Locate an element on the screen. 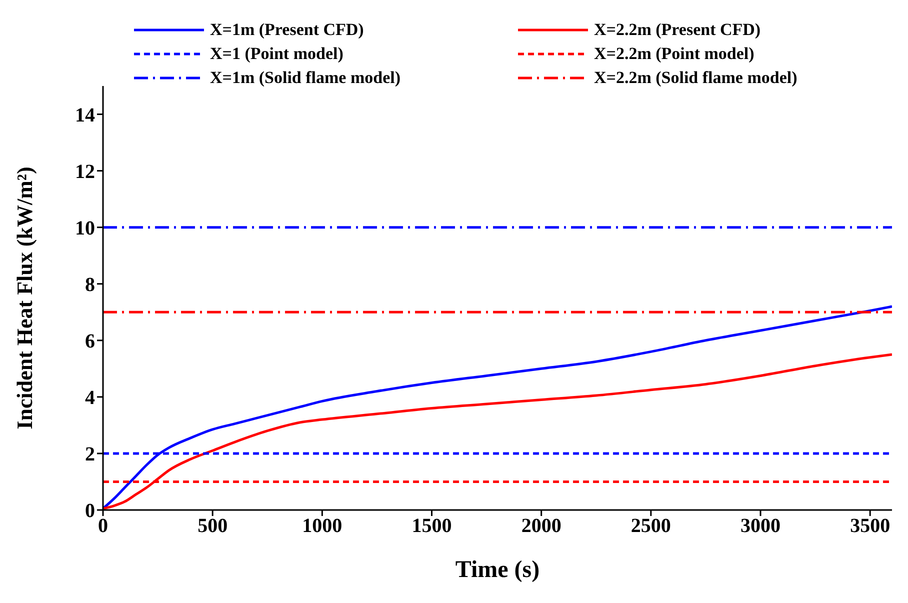 This screenshot has height=603, width=908. legend-label: X=1m (Solid flame model) is located at coordinates (305, 78).